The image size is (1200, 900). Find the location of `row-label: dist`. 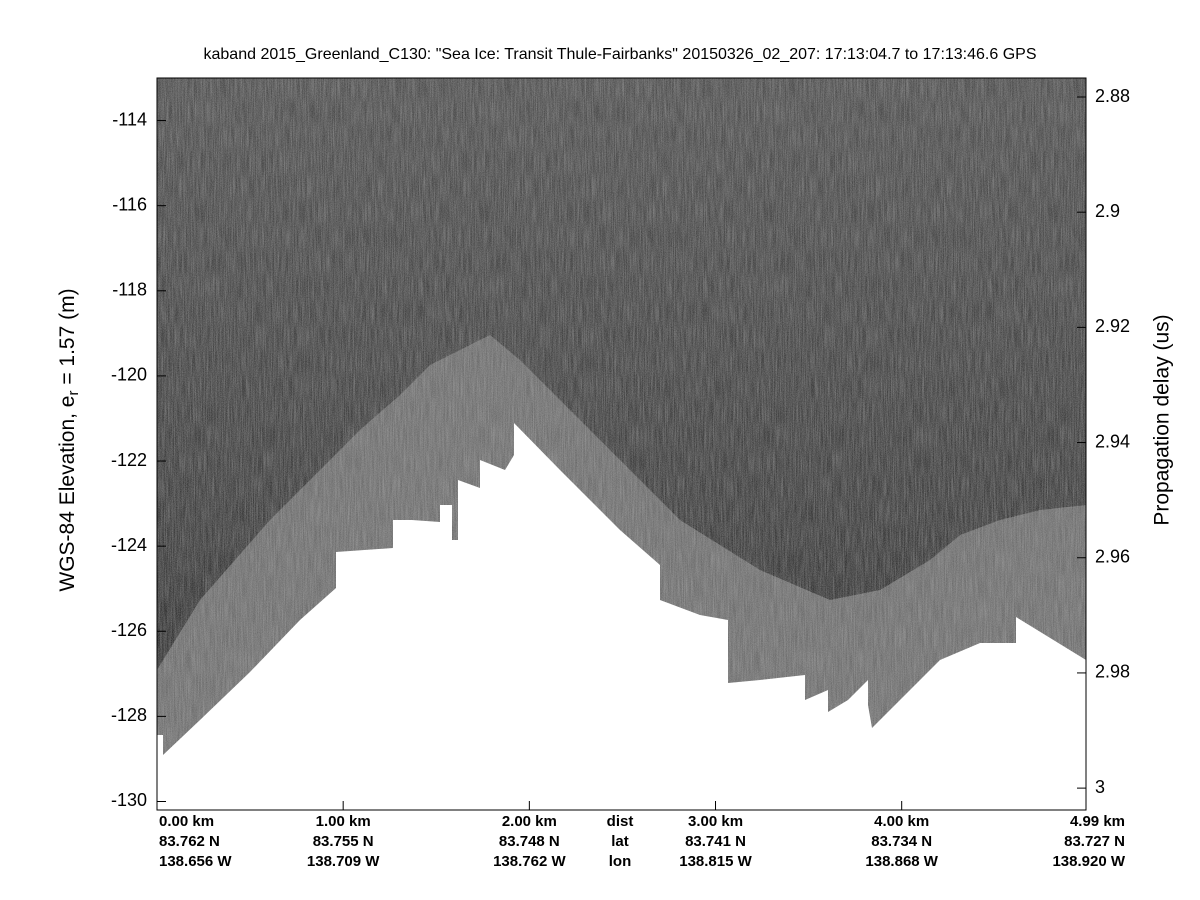

row-label: dist is located at coordinates (620, 821).